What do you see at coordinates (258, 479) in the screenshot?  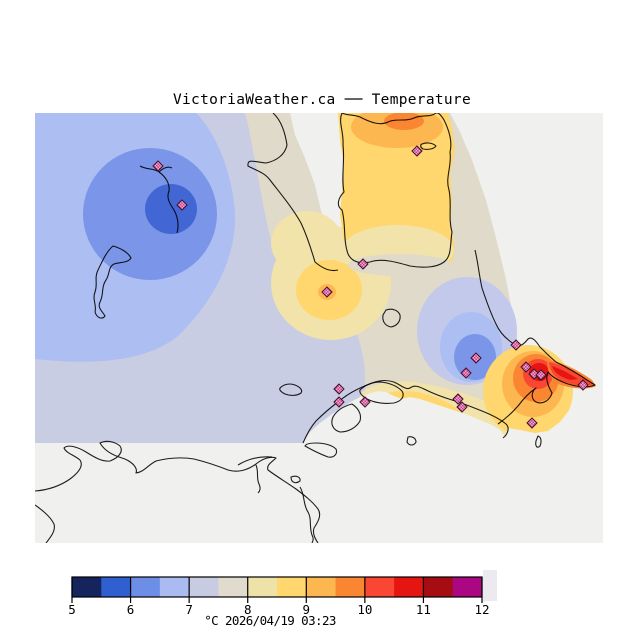 I see `coastline-sequim-bay` at bounding box center [258, 479].